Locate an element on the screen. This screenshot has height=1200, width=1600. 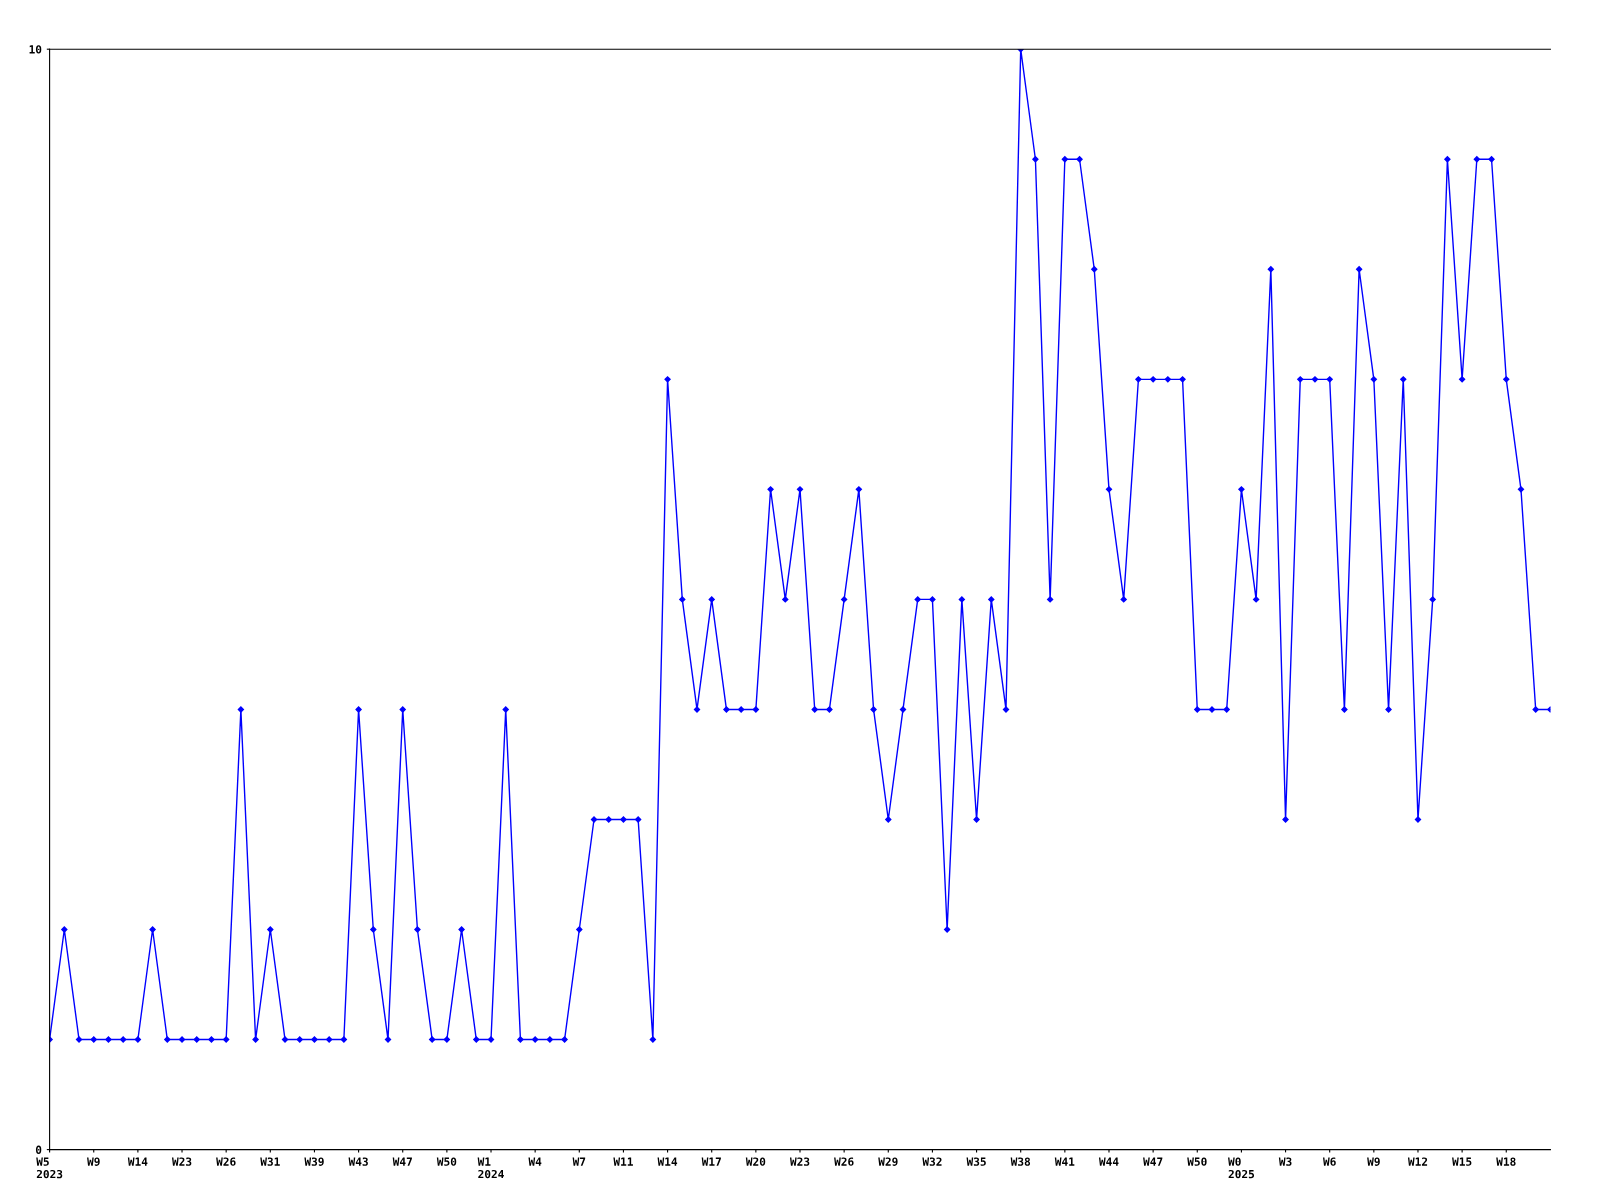
x-tick-label: W43 is located at coordinates (358, 1161).